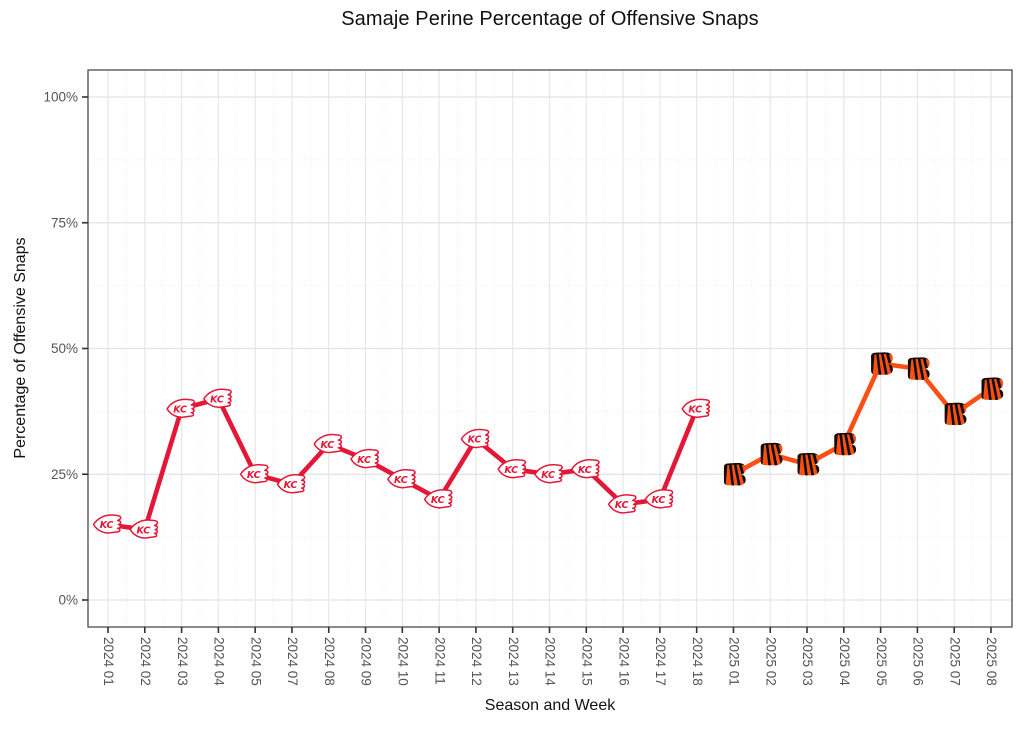 This screenshot has height=731, width=1024. Describe the element at coordinates (329, 661) in the screenshot. I see `x-tick-label: 2024 08` at that location.